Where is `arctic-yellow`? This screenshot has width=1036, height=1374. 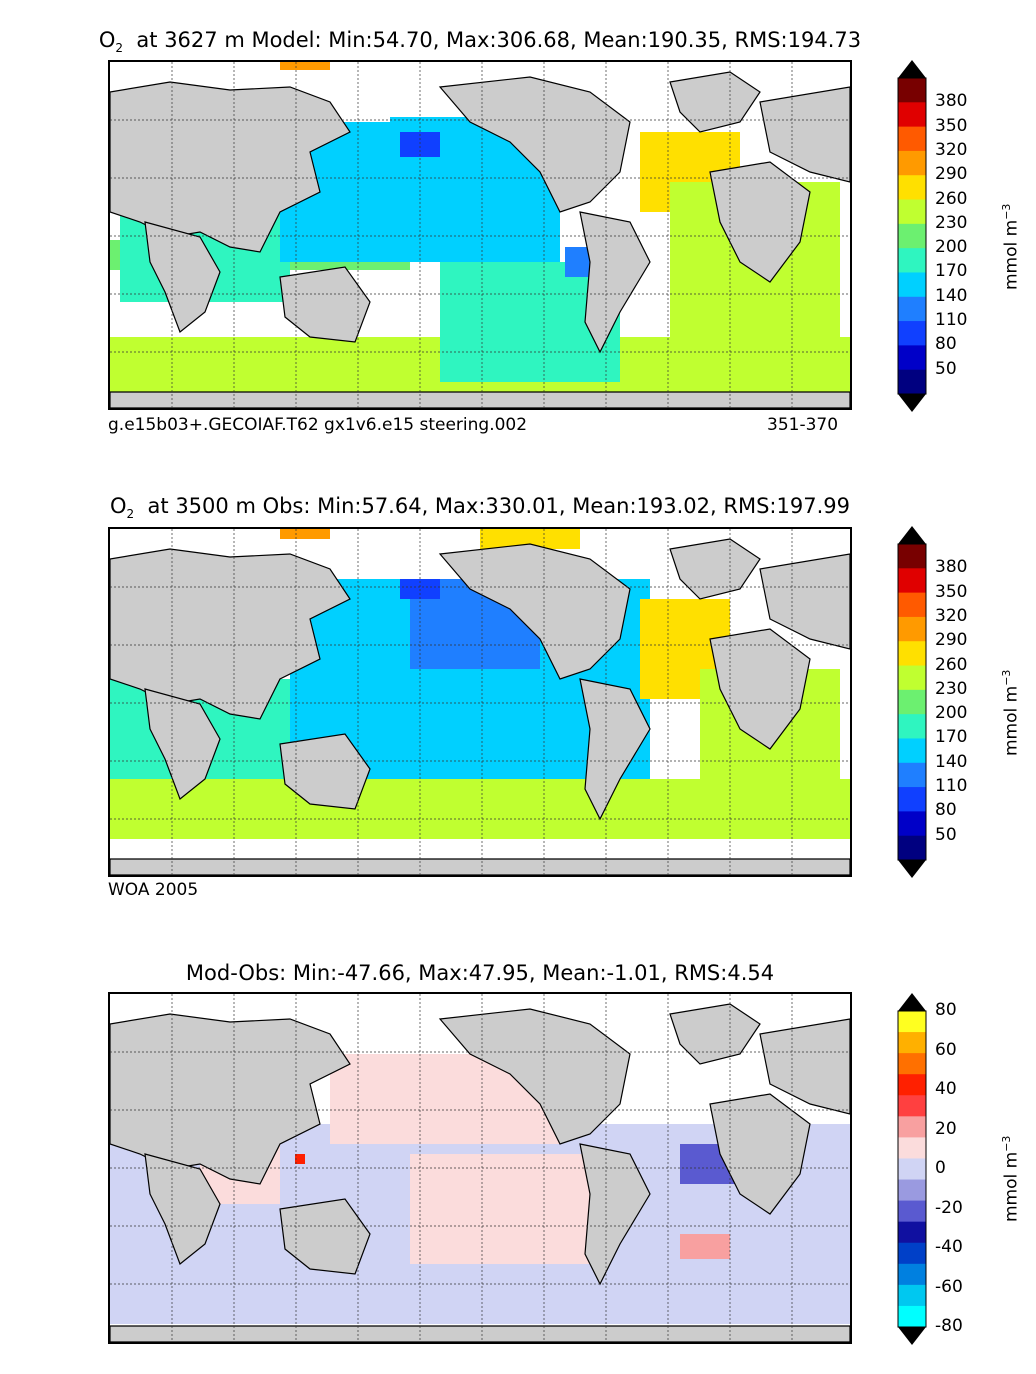 arctic-yellow is located at coordinates (530, 539).